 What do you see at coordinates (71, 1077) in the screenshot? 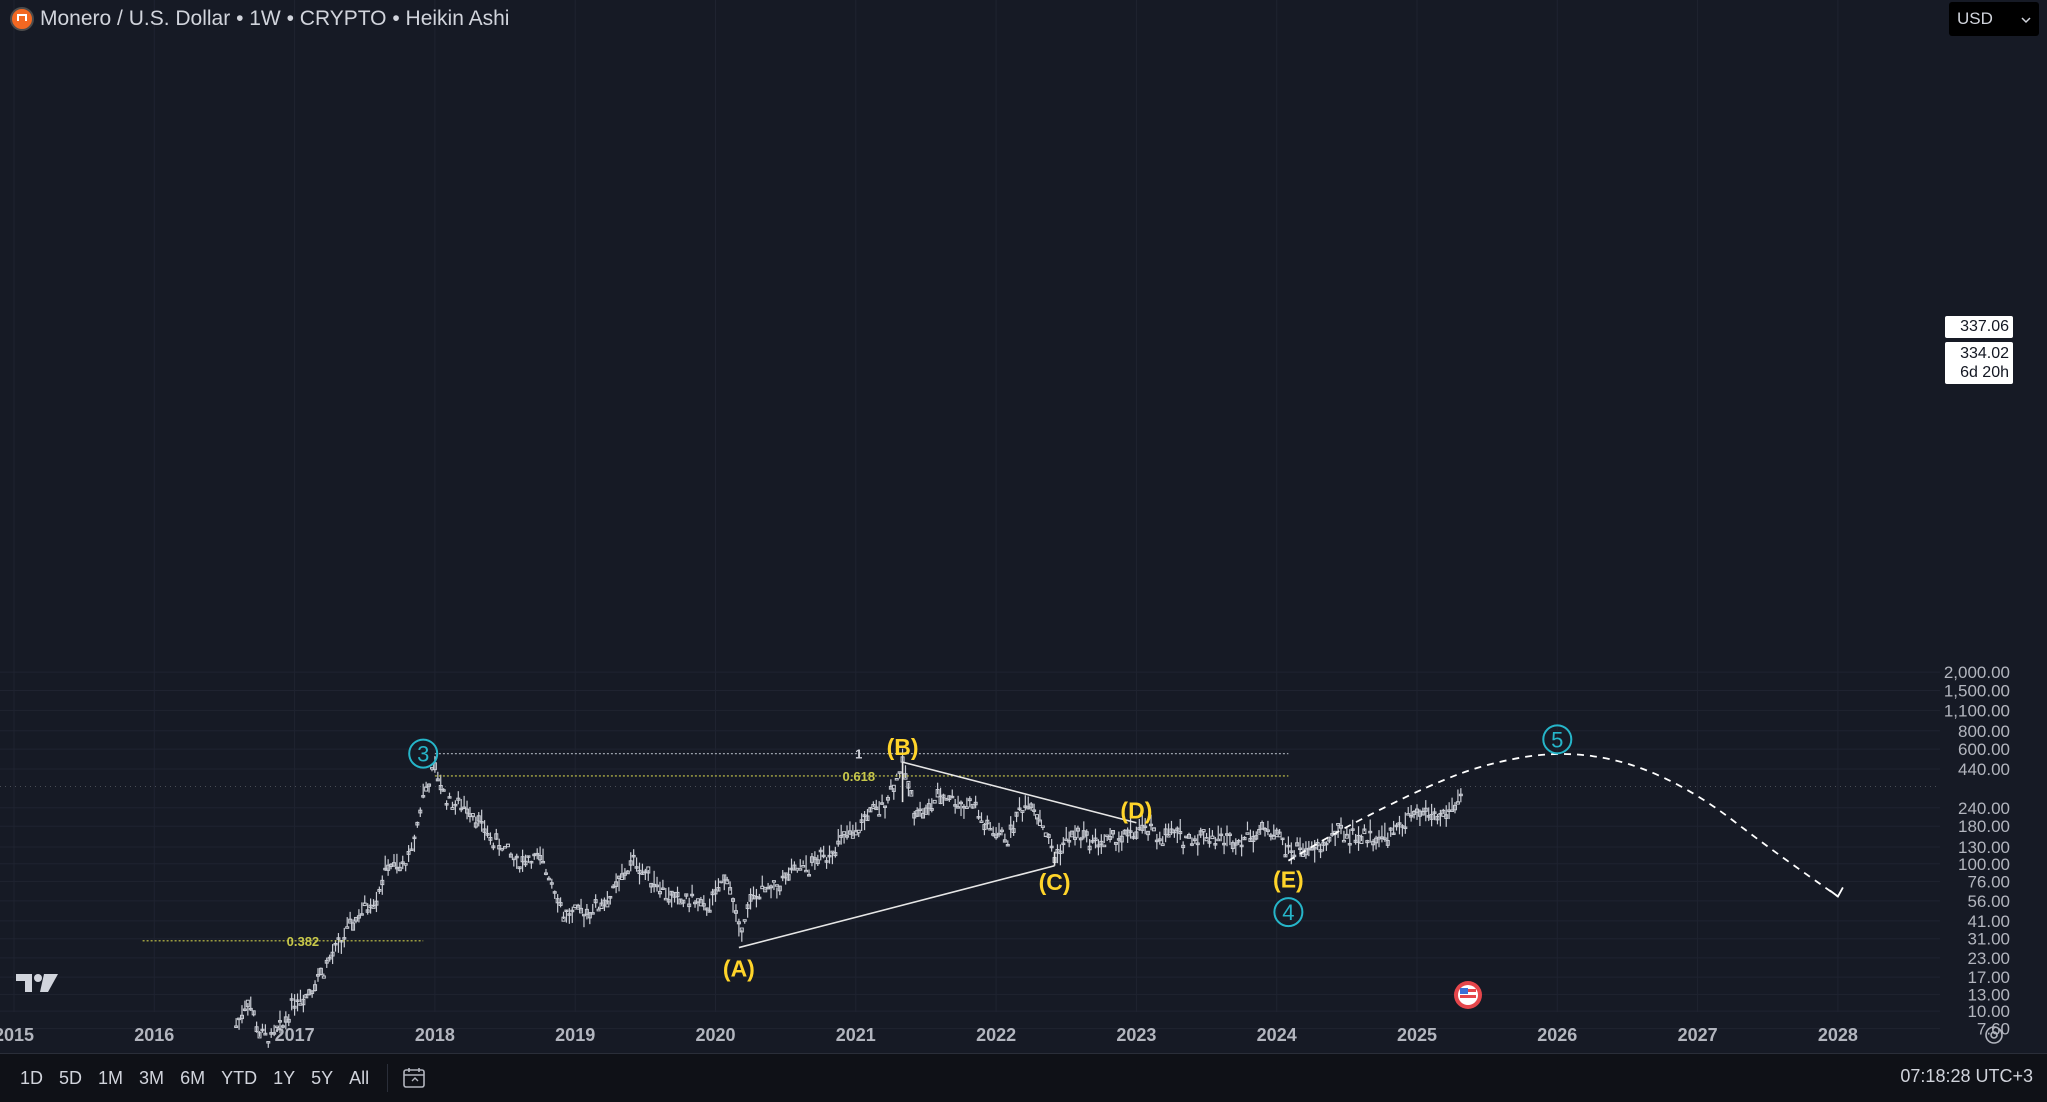
I see `range-5d-button: 5D` at bounding box center [71, 1077].